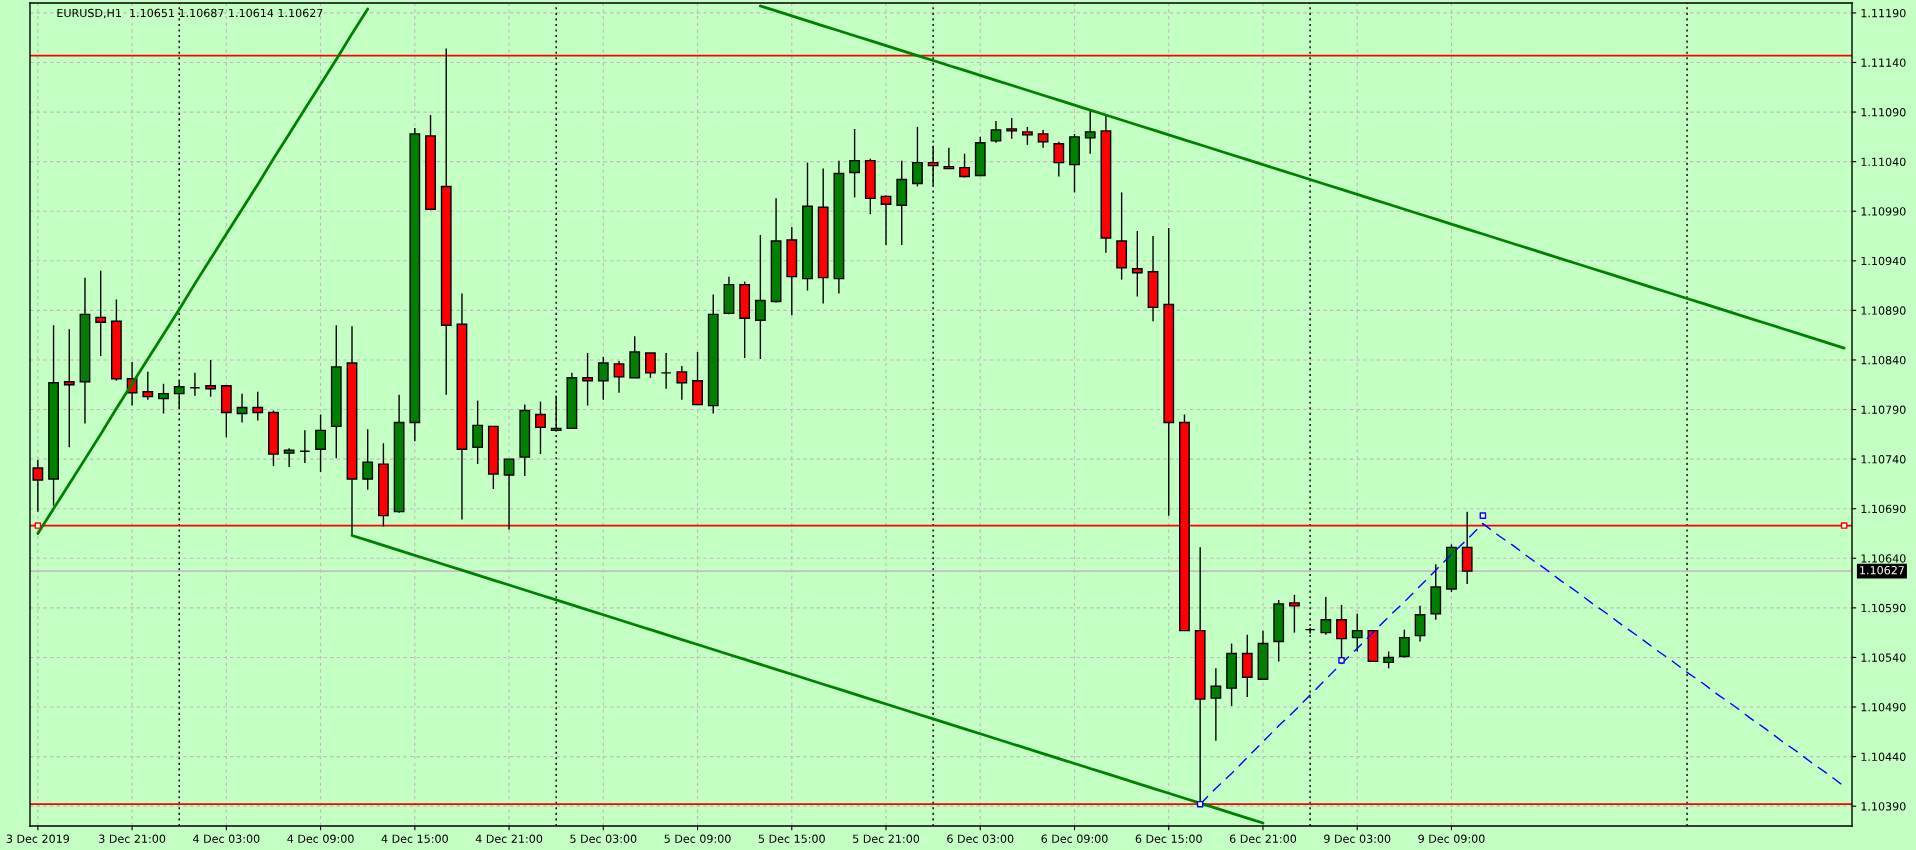 This screenshot has width=1916, height=850. I want to click on x-tick-label: 9 Dec 03:00, so click(1357, 838).